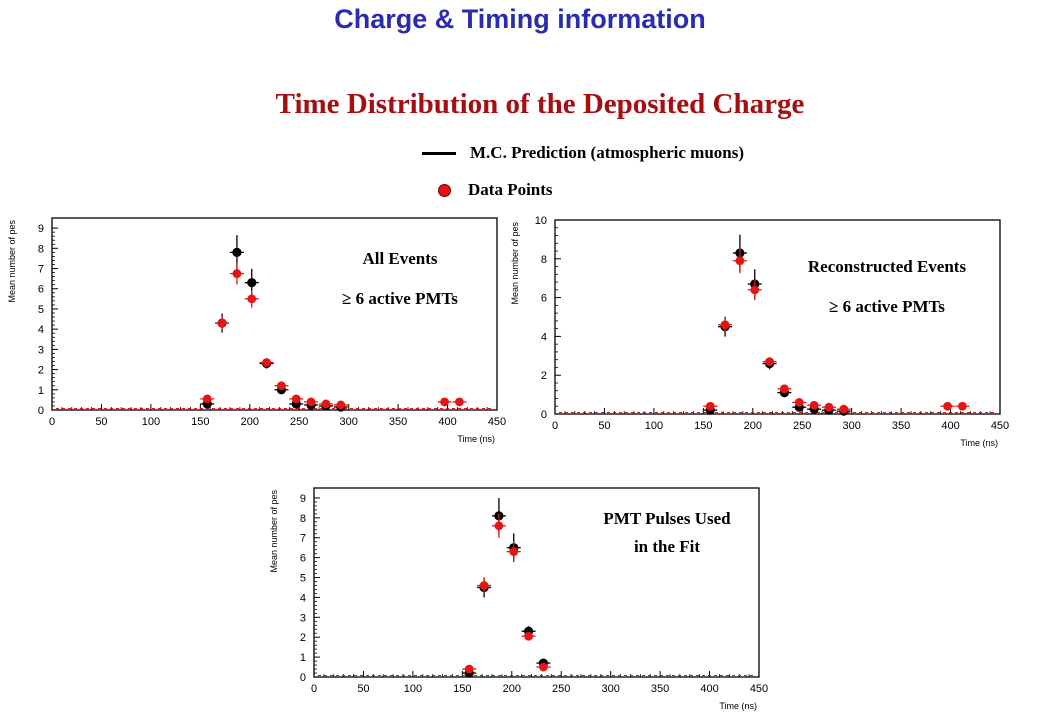  I want to click on legend-label-mc: M.C. Prediction (atmospheric muons), so click(607, 152).